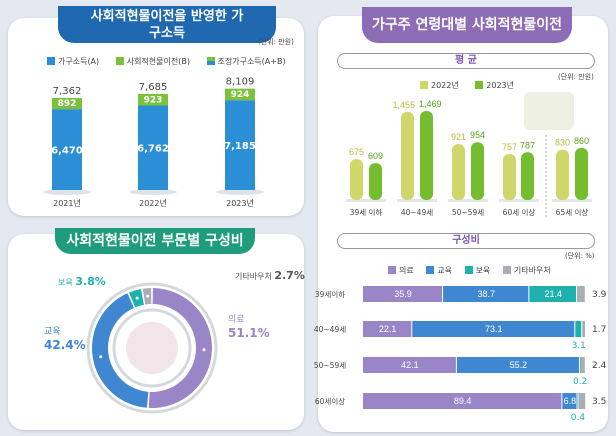 The image size is (616, 436). What do you see at coordinates (466, 241) in the screenshot?
I see `composition-heading: 구성비` at bounding box center [466, 241].